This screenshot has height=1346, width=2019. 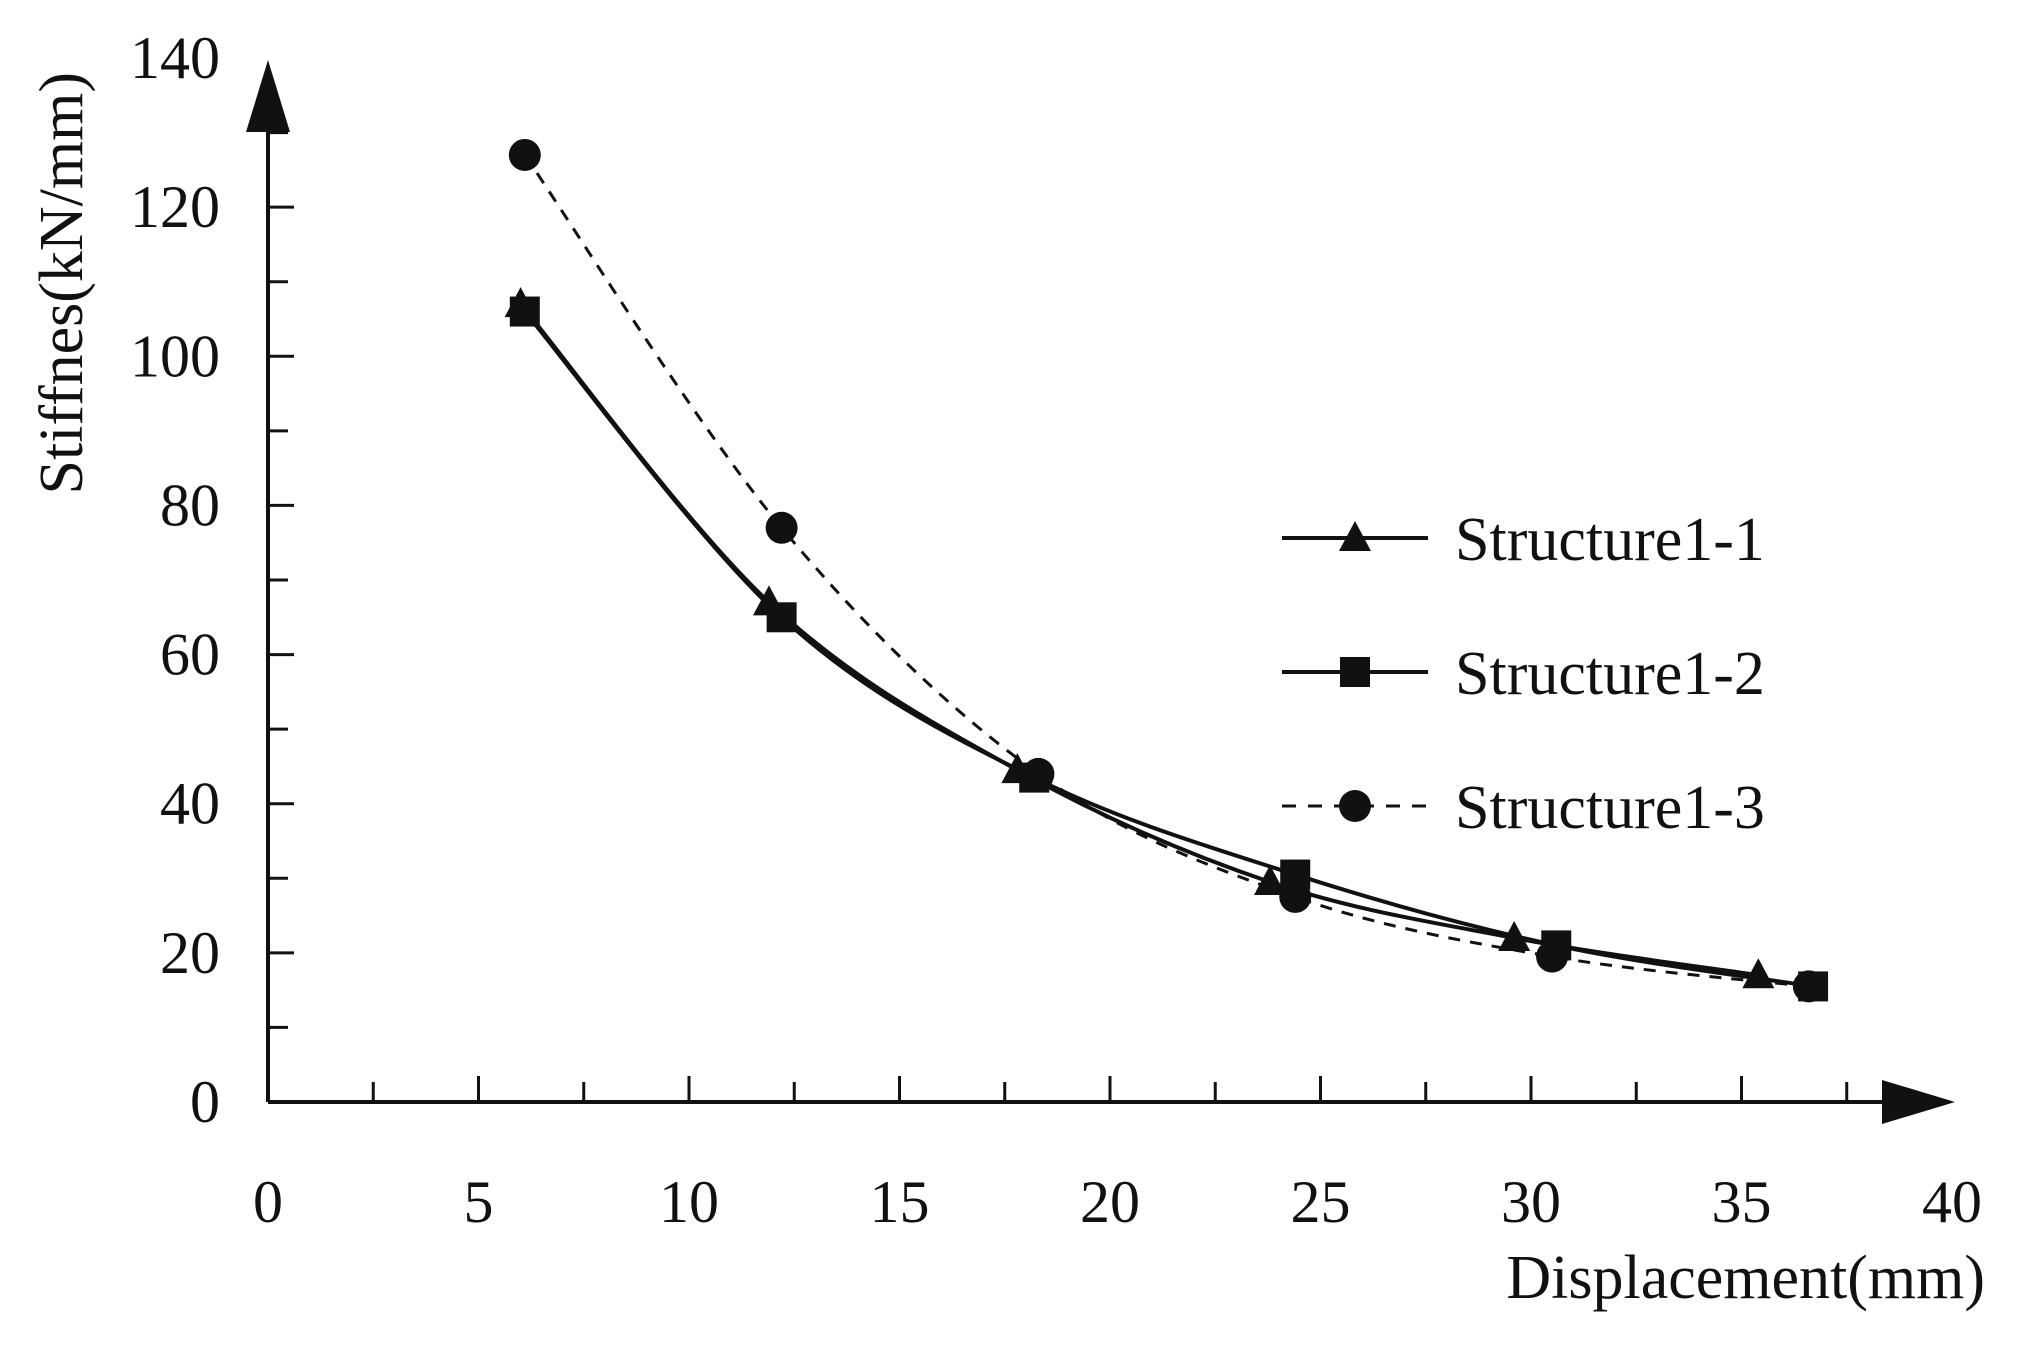 I want to click on x-tick-label: 10, so click(x=689, y=1202).